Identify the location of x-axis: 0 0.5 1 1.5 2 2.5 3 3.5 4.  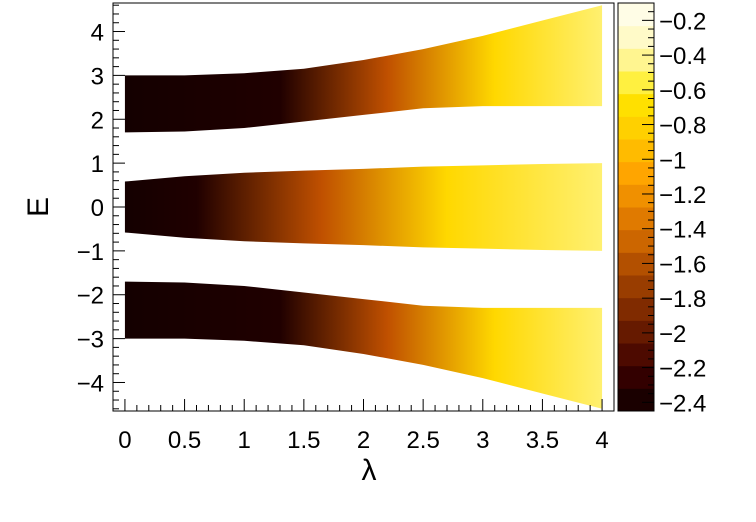
(363, 426).